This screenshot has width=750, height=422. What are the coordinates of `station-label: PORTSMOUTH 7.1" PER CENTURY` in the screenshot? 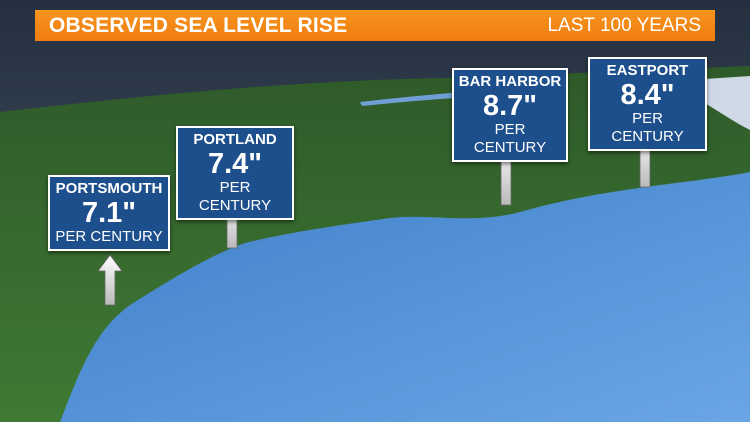 It's located at (109, 213).